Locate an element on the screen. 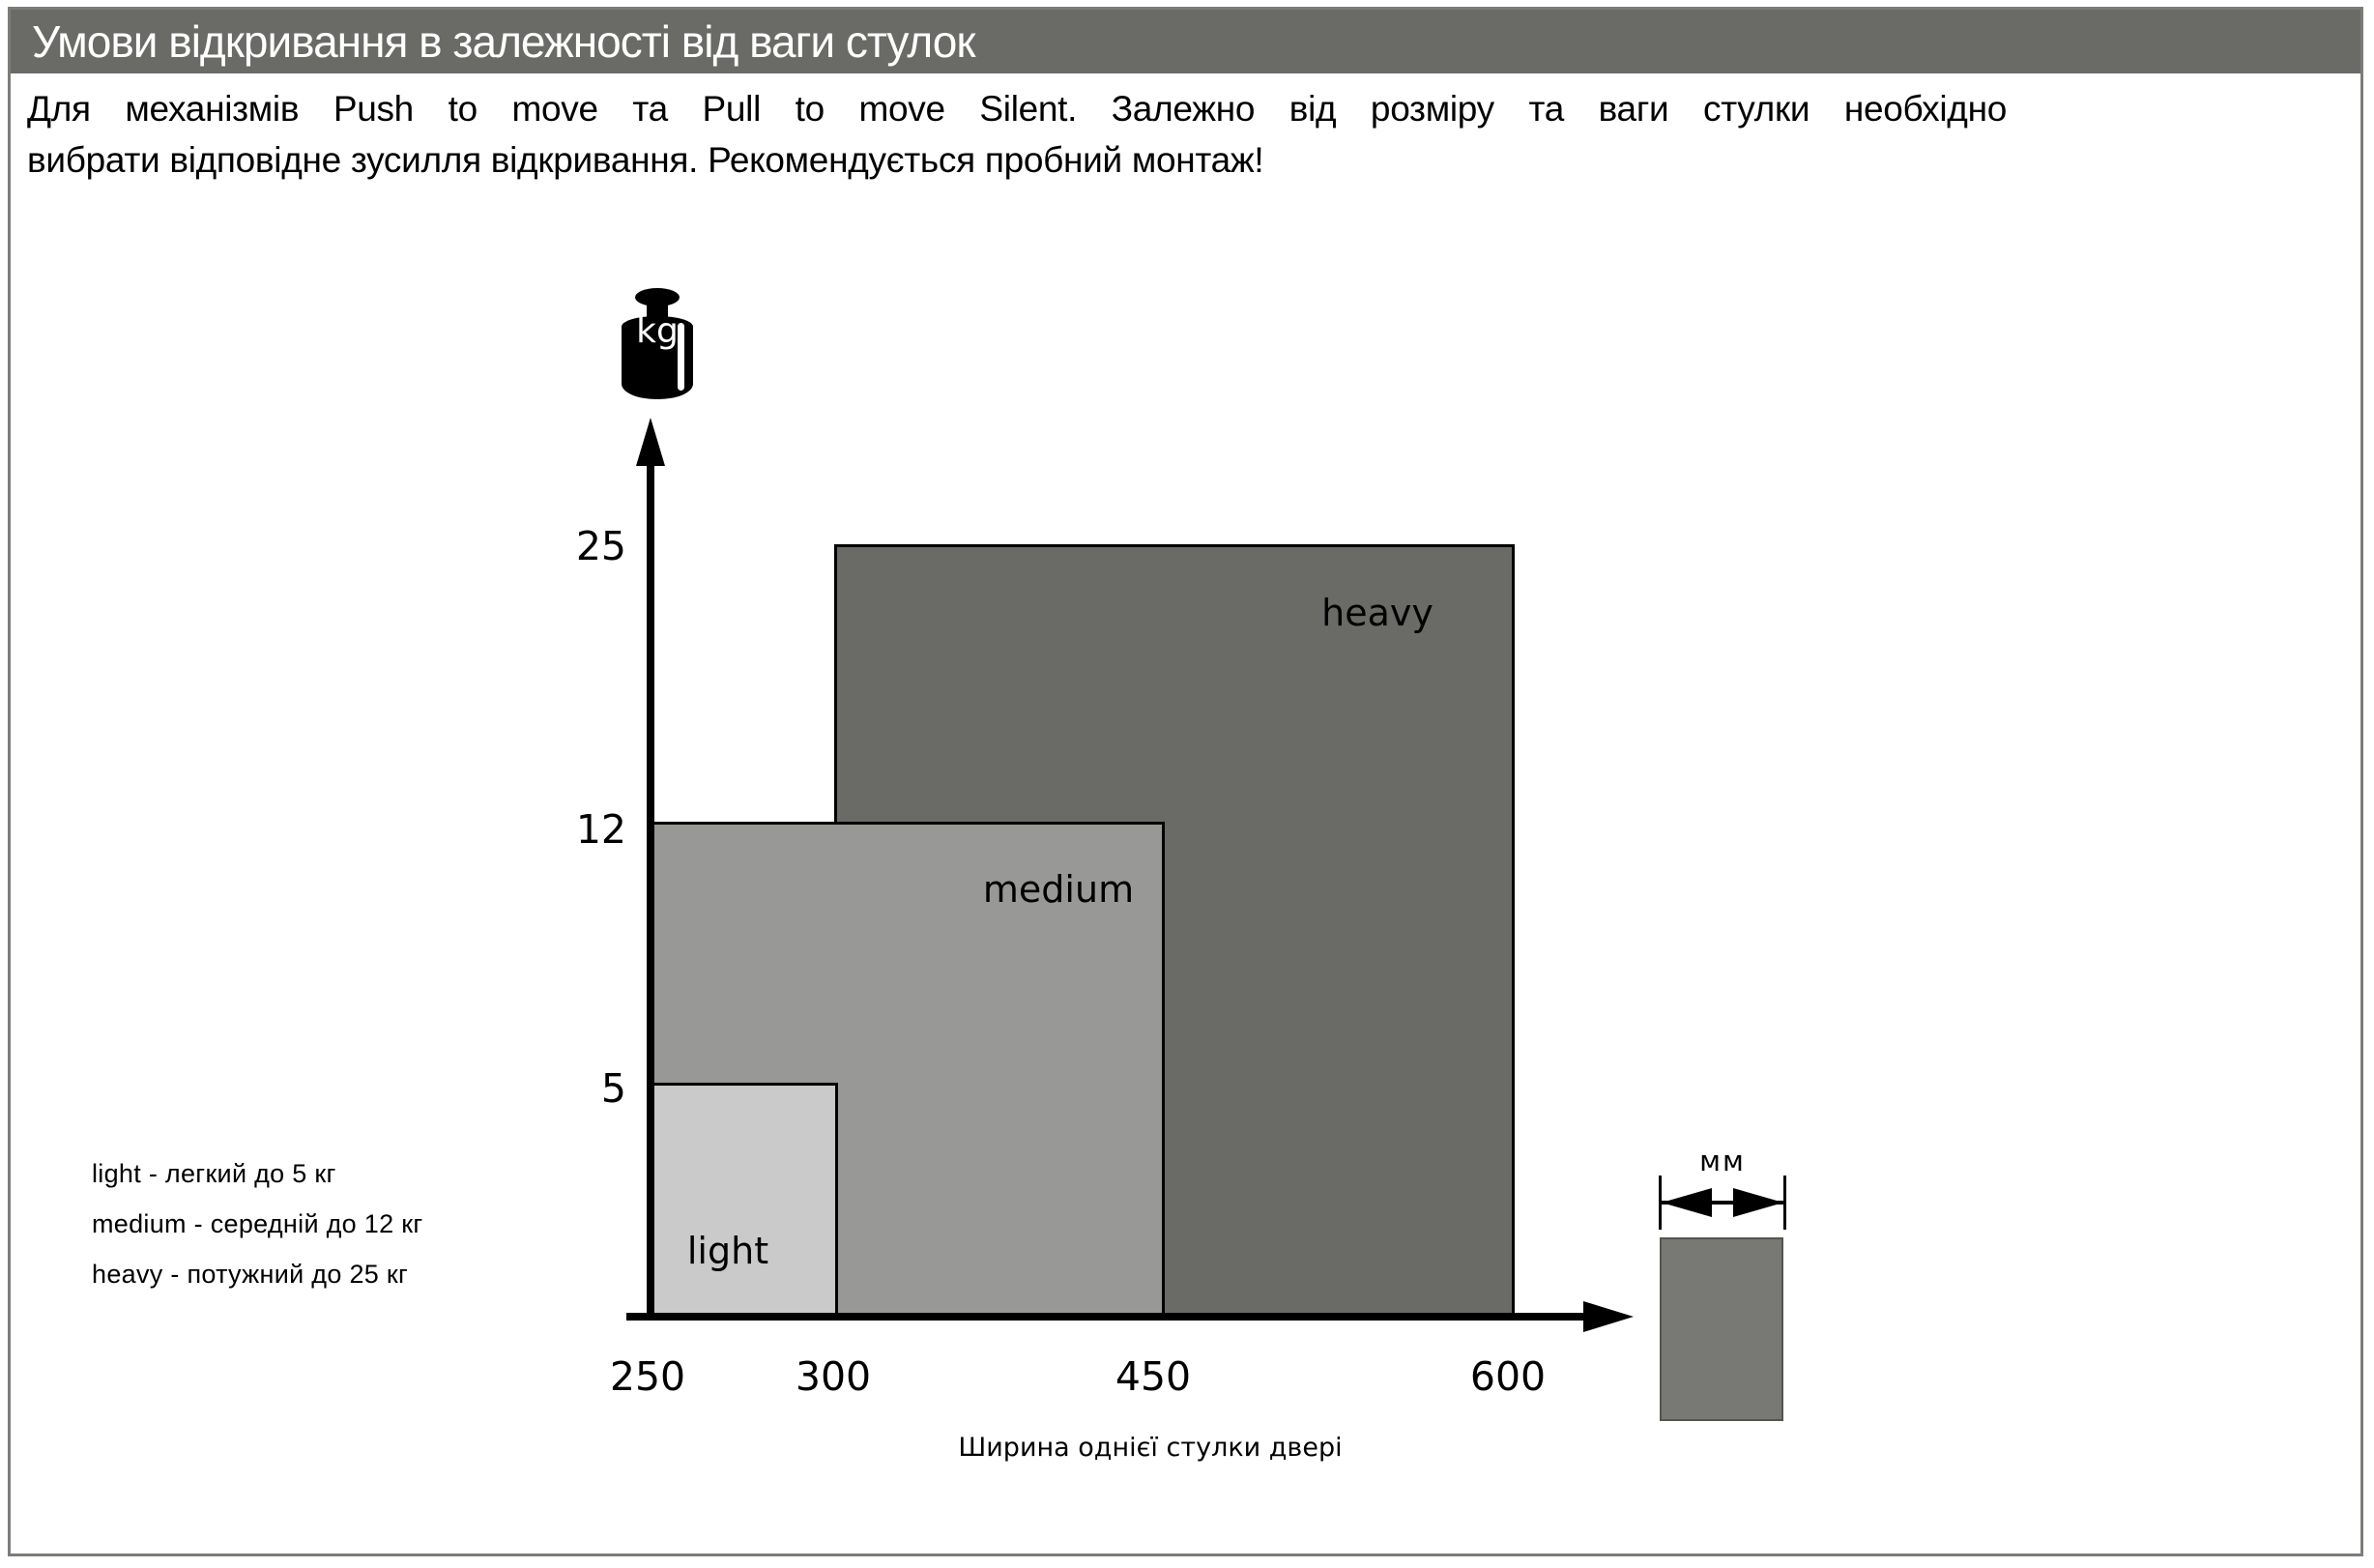  region-medium is located at coordinates (907, 1070).